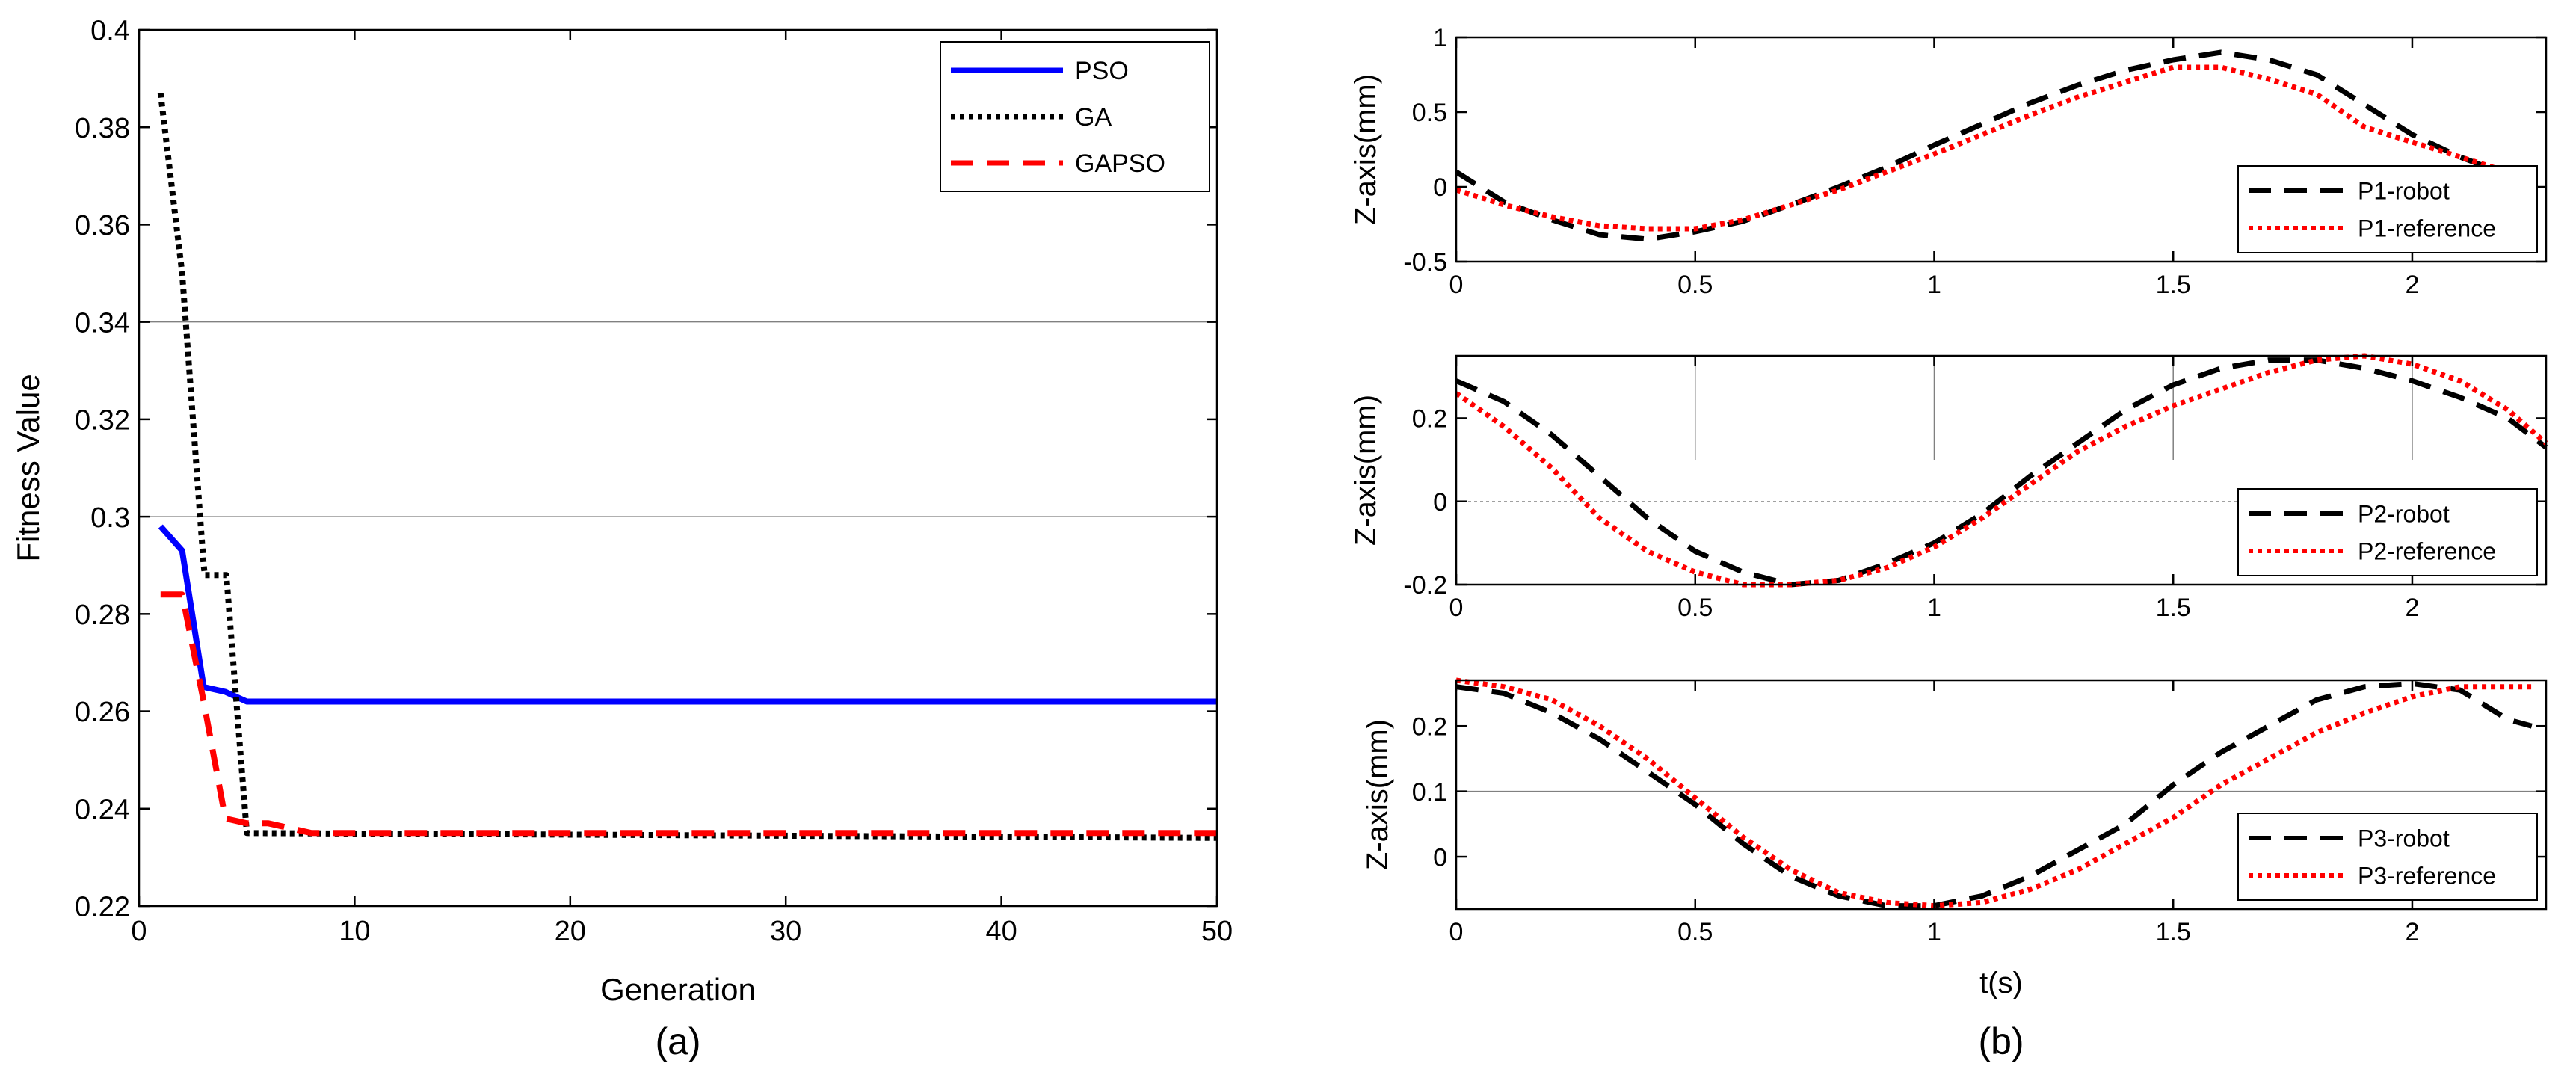 The width and height of the screenshot is (2576, 1069). I want to click on legend-label-pso: PSO, so click(1102, 71).